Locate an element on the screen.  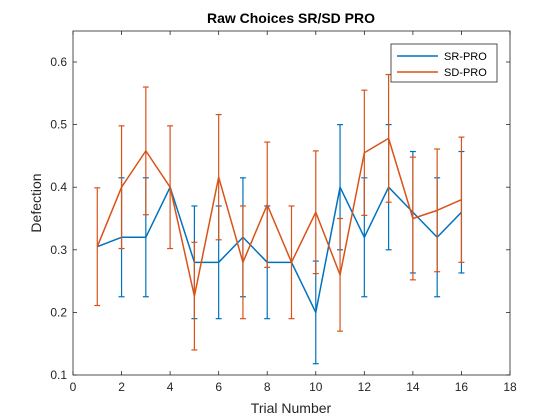
legend: SR-PRO SD-PRO is located at coordinates (444, 63).